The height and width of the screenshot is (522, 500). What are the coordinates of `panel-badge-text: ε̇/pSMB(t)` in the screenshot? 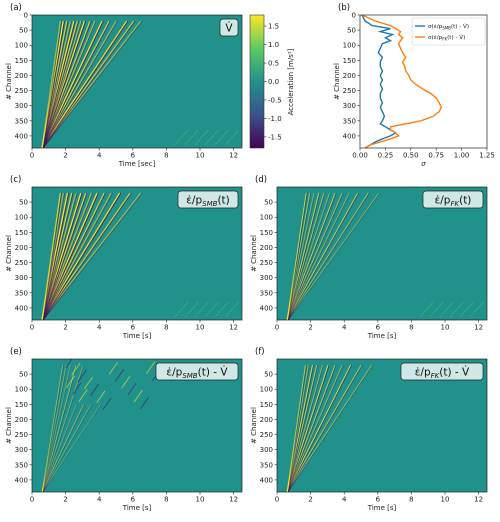 It's located at (208, 201).